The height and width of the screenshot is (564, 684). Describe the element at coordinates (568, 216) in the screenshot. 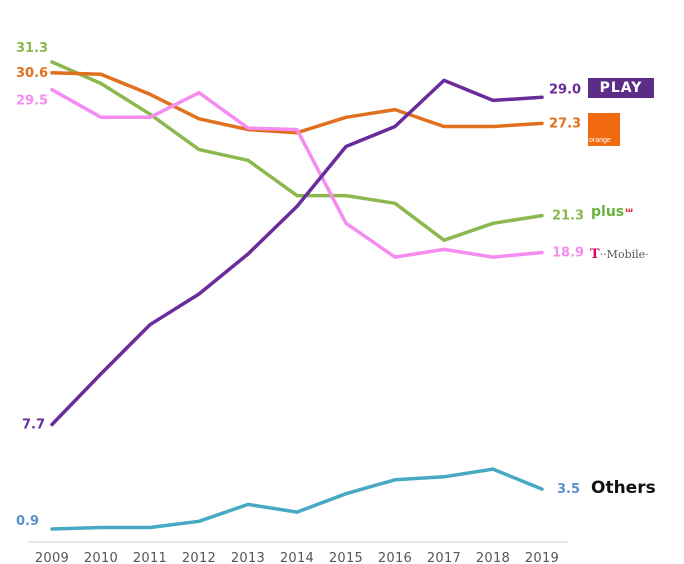

I see `end-label-plus: 21.3` at that location.